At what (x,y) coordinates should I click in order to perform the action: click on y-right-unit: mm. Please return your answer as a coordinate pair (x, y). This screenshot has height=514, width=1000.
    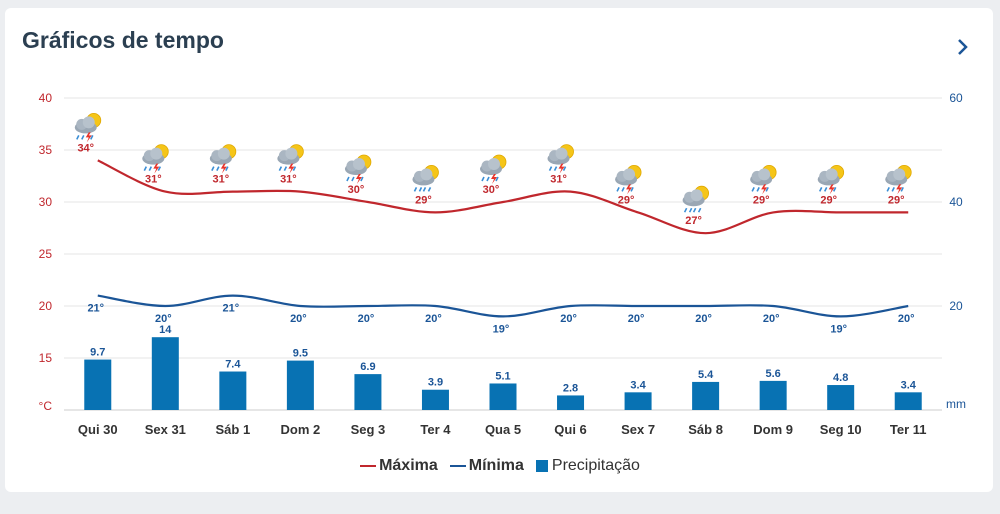
    Looking at the image, I should click on (956, 404).